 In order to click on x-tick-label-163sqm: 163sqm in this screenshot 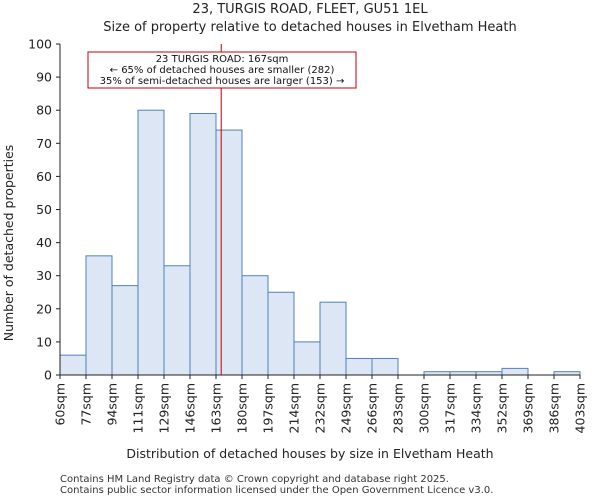, I will do `click(216, 408)`.